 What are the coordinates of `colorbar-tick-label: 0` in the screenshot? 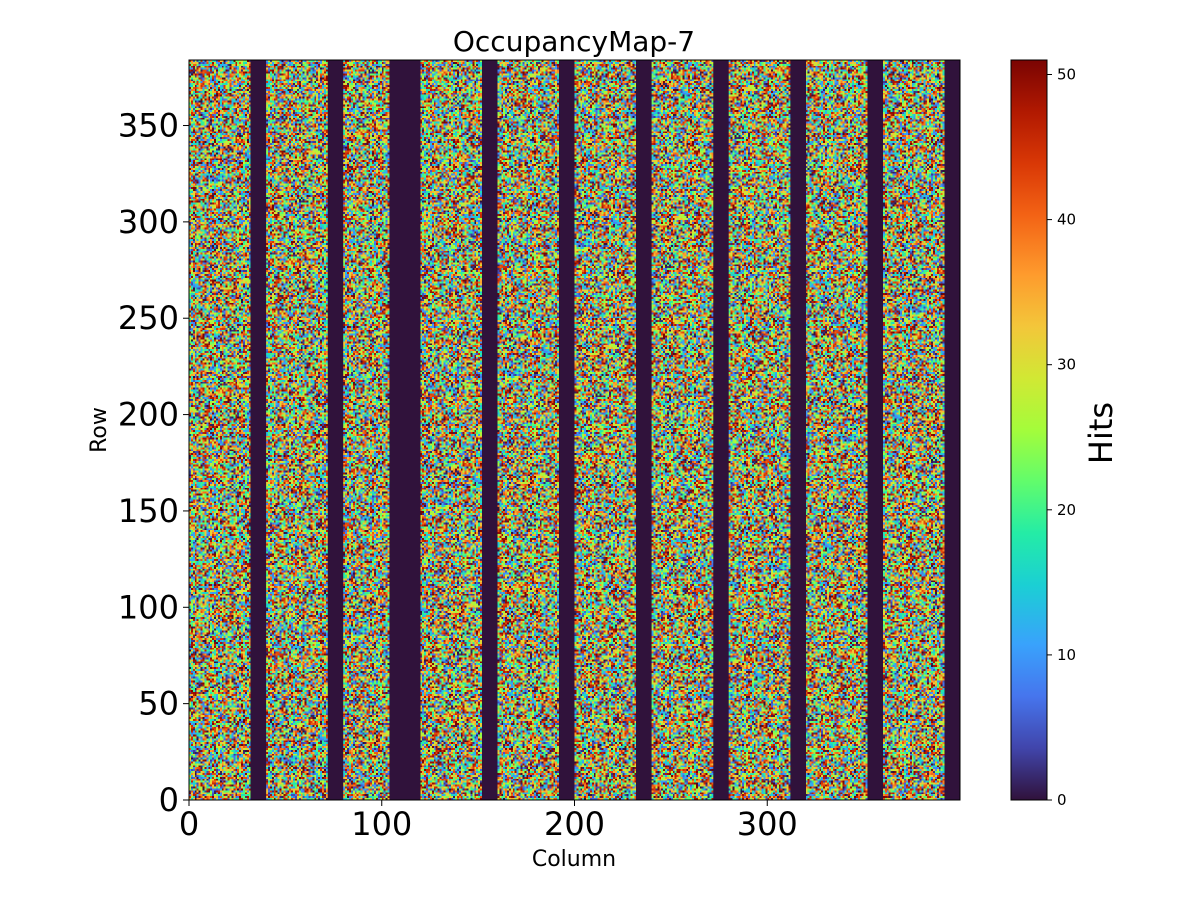 It's located at (1062, 800).